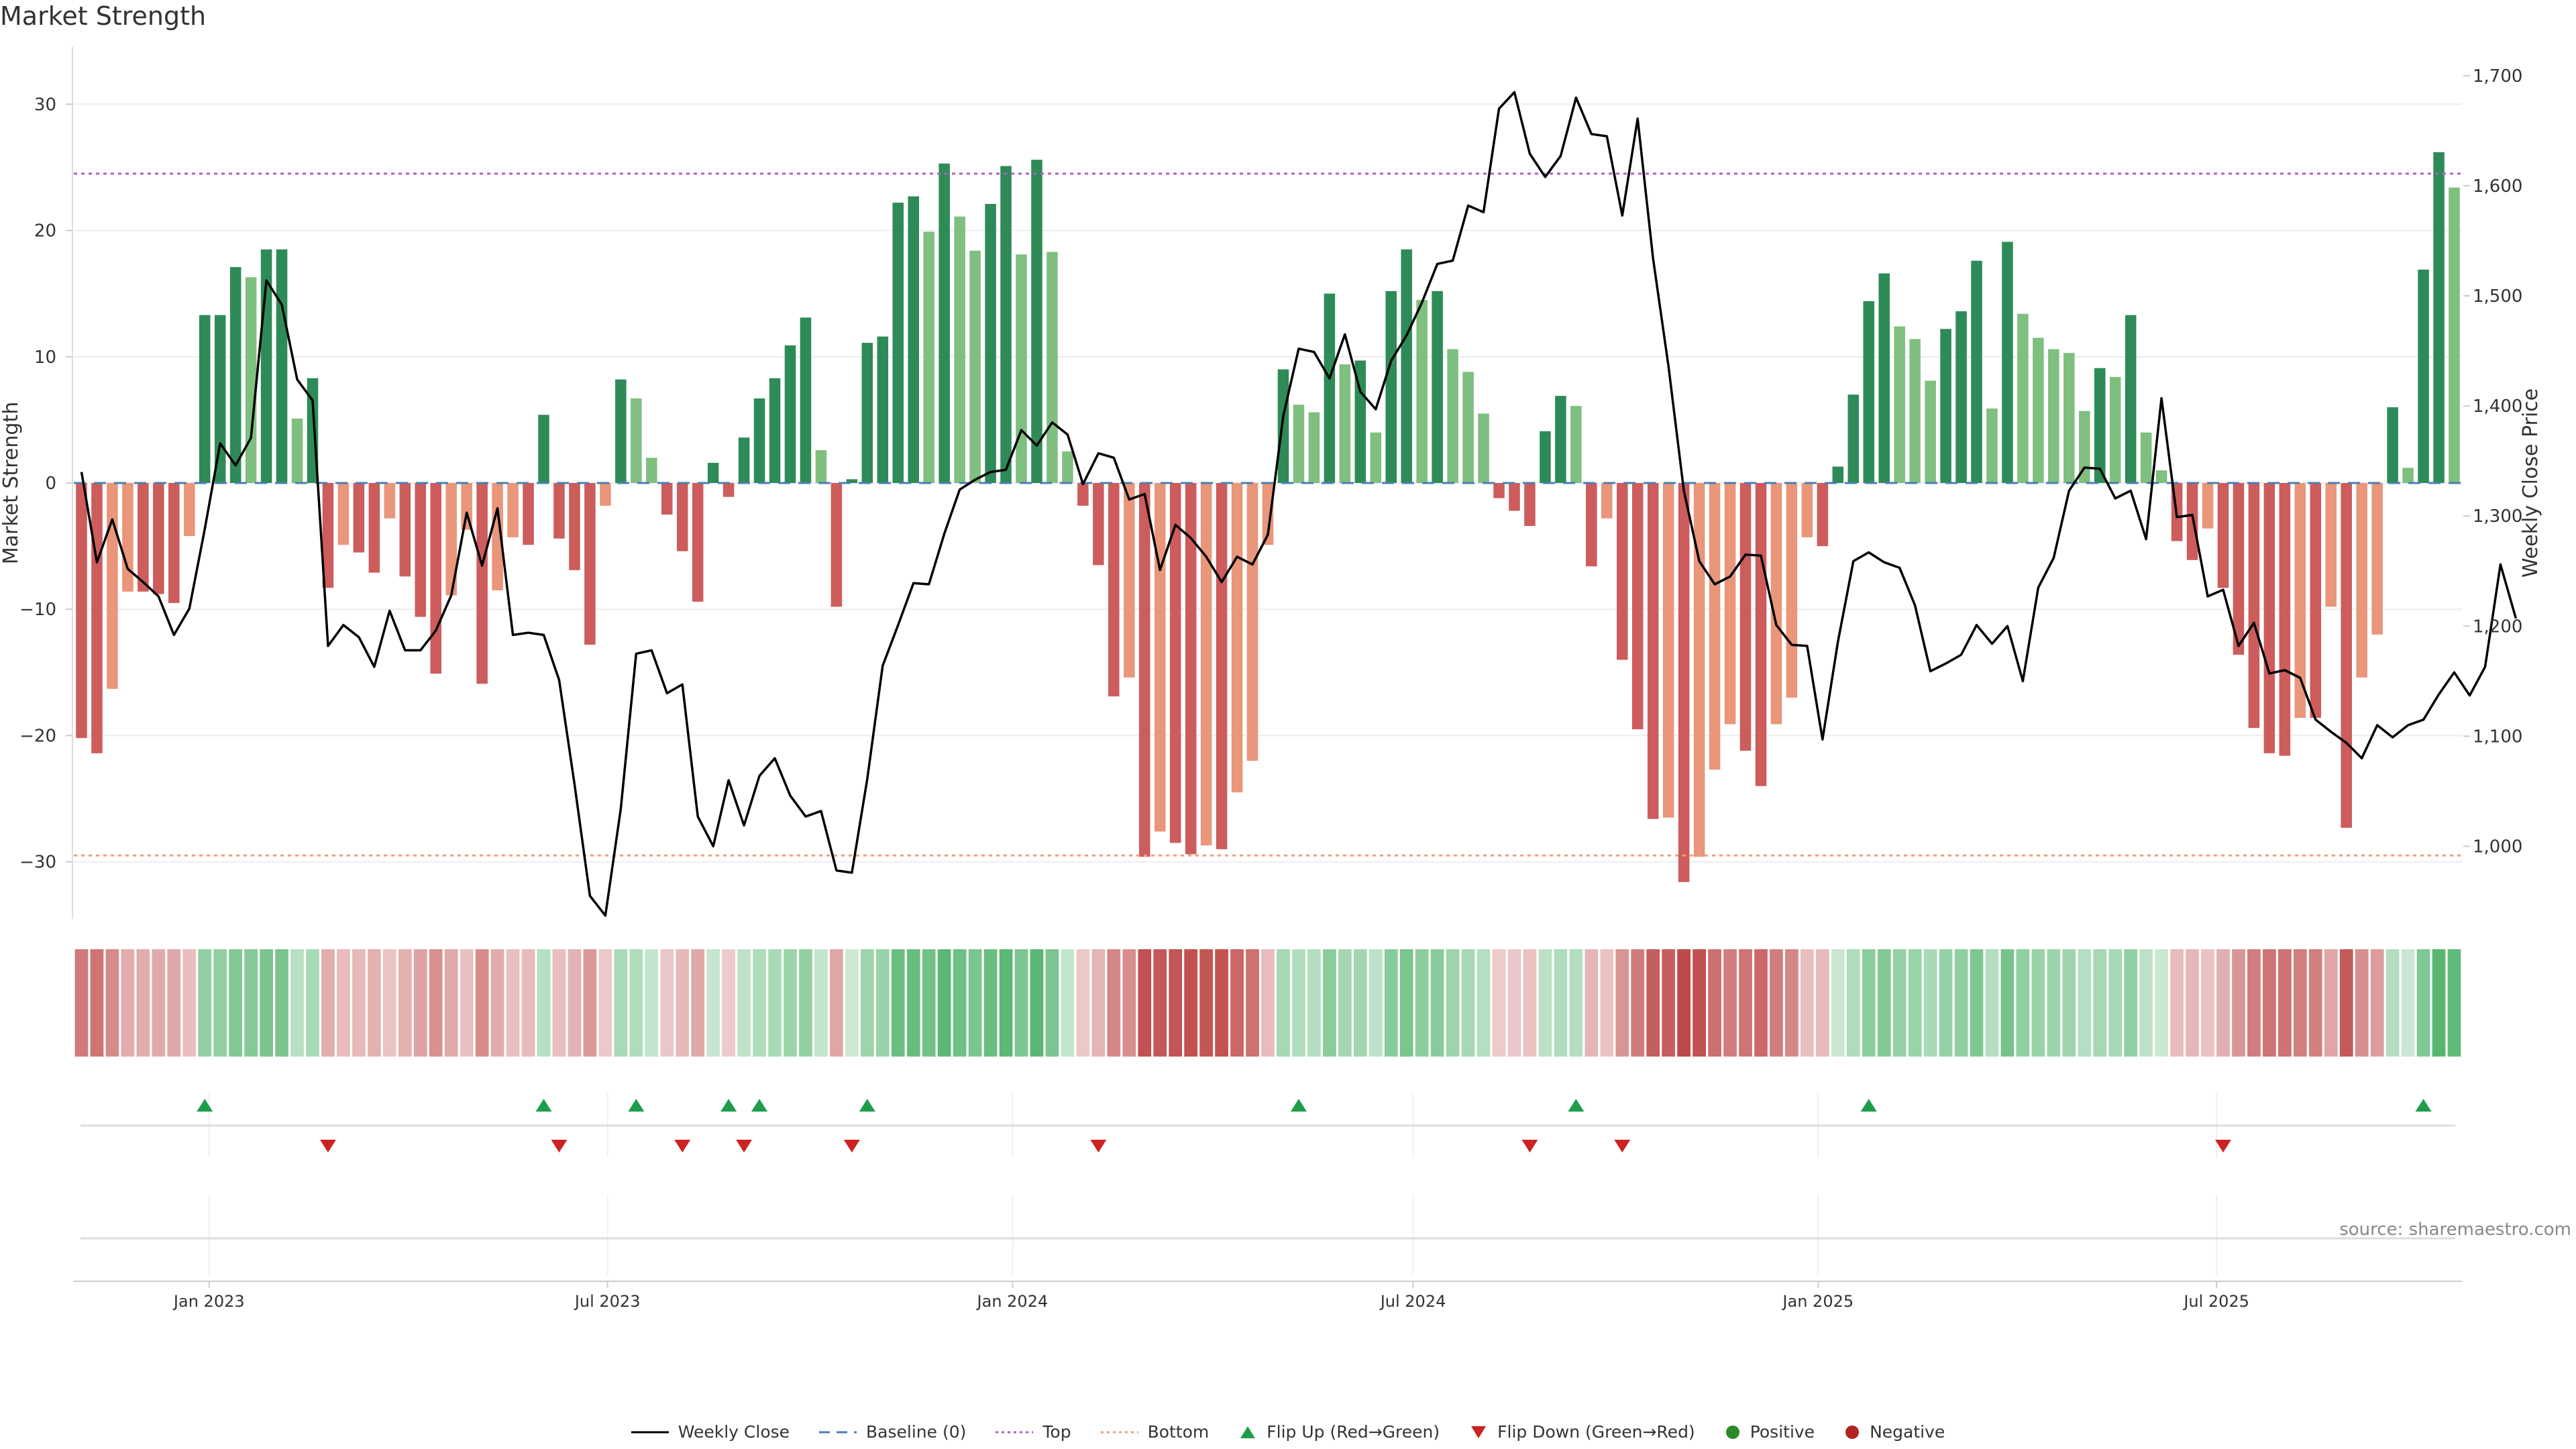 The image size is (2576, 1449). I want to click on triangle-up-icon, so click(1248, 1432).